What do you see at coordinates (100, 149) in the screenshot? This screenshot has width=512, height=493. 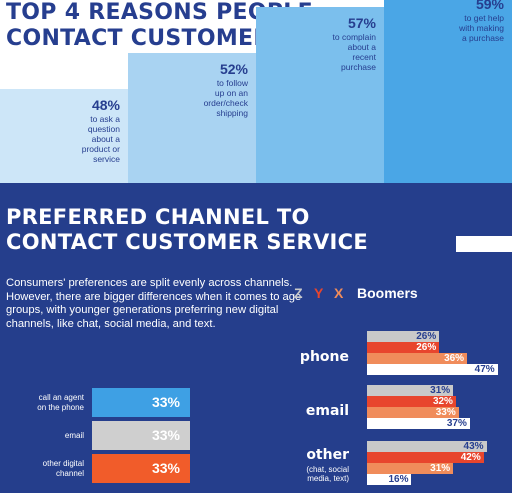 I see `step-description-line: product or` at bounding box center [100, 149].